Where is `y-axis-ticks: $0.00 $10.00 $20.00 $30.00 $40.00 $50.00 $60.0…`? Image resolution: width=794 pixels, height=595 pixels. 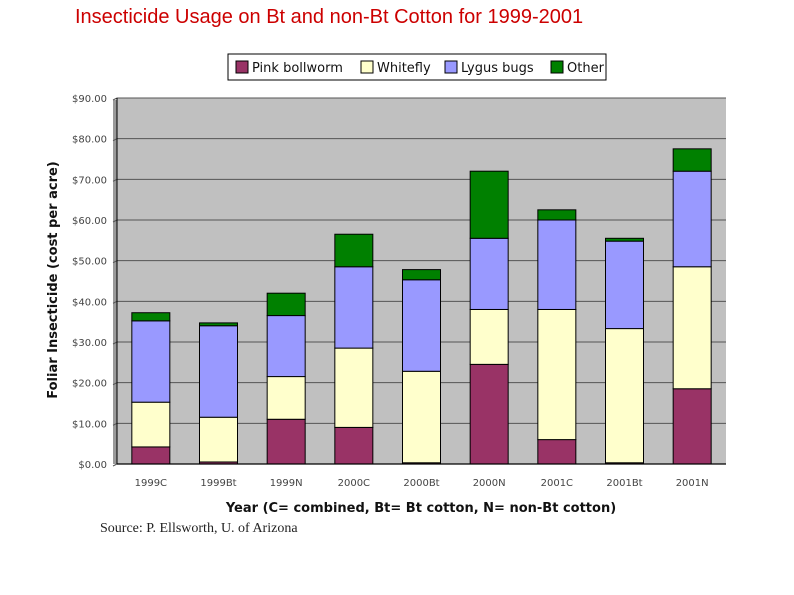 y-axis-ticks: $0.00 $10.00 $20.00 $30.00 $40.00 $50.00 $60.0… is located at coordinates (89, 282).